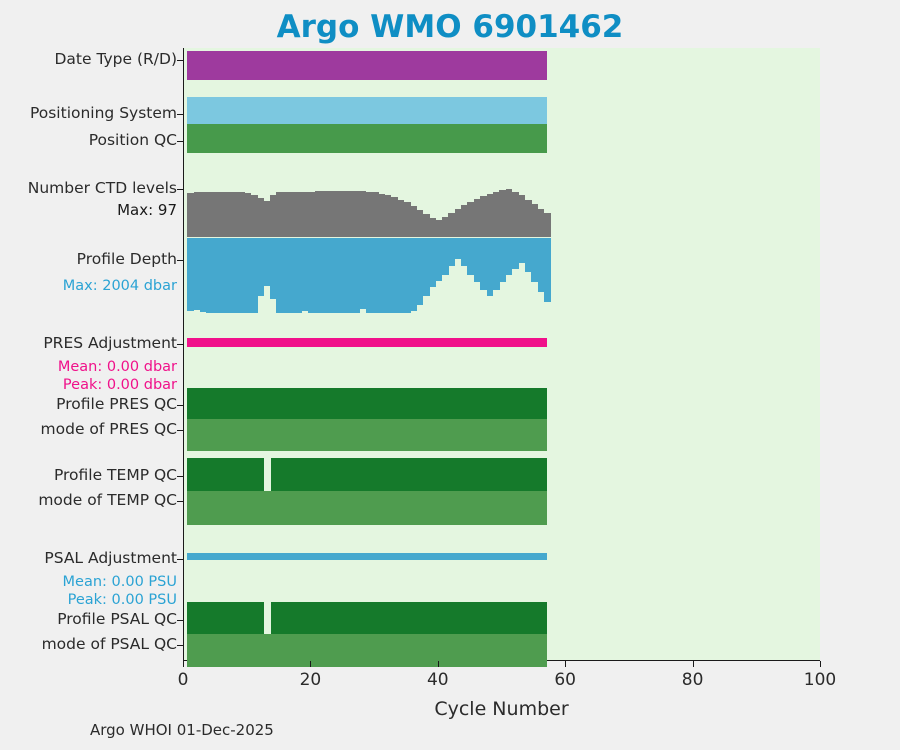 The width and height of the screenshot is (900, 750). What do you see at coordinates (180, 620) in the screenshot?
I see `ytick-profile-psal-qc` at bounding box center [180, 620].